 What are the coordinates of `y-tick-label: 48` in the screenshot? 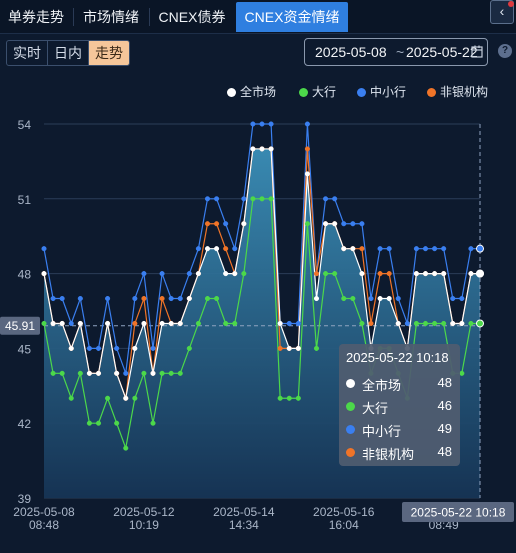 It's located at (25, 275).